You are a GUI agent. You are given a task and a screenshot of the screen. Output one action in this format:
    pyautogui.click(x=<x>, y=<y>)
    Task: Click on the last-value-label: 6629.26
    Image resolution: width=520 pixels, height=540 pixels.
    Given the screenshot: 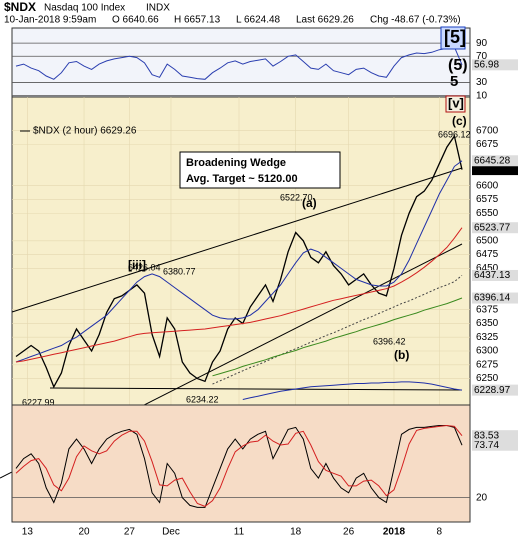 What is the action you would take?
    pyautogui.click(x=492, y=169)
    